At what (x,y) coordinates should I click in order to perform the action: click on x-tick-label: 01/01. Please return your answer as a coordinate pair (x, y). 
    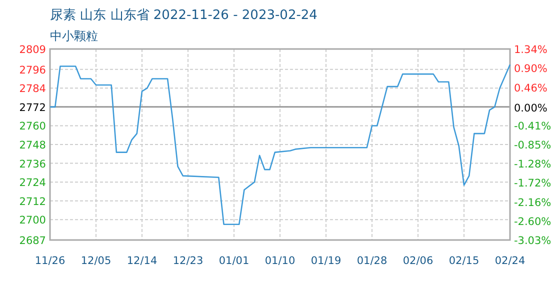
    Looking at the image, I should click on (234, 261).